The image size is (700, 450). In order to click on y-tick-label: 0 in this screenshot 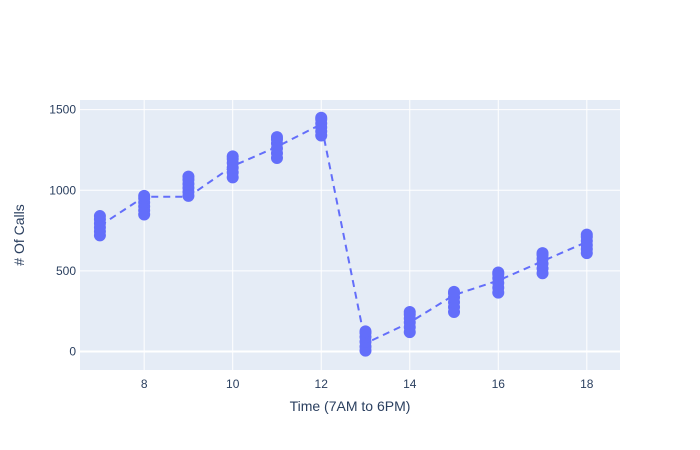, I will do `click(72, 351)`.